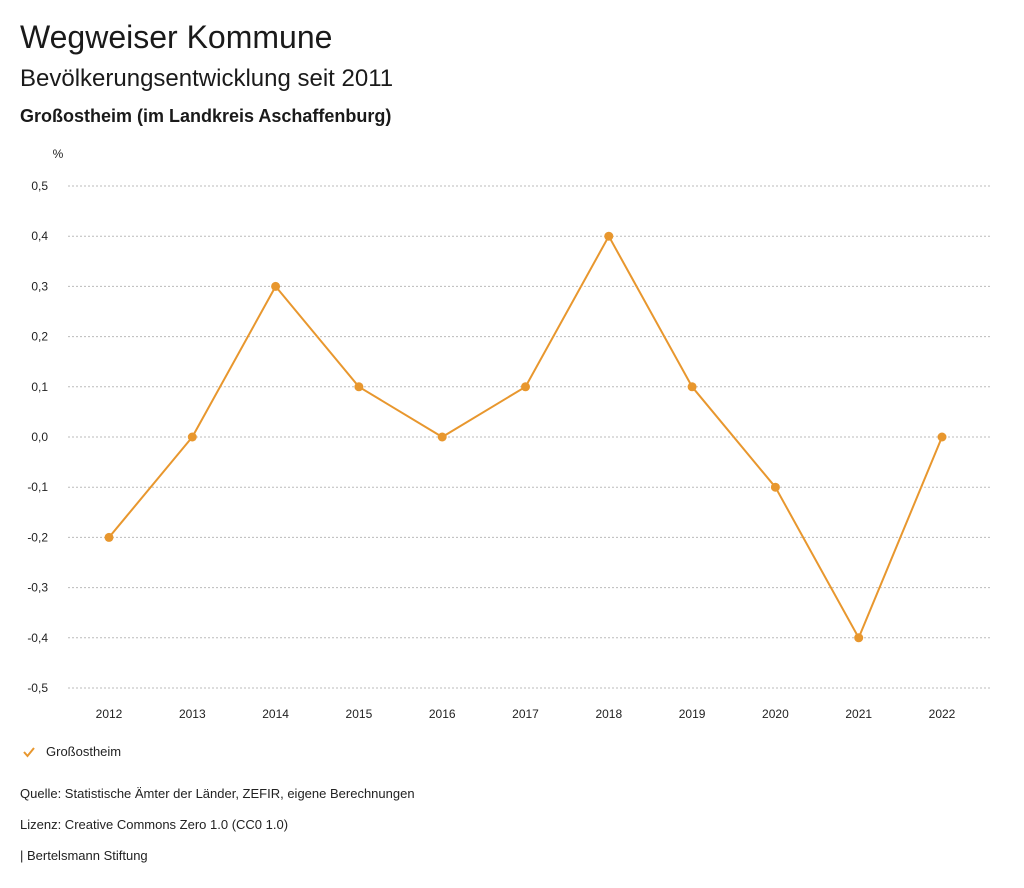  What do you see at coordinates (37, 588) in the screenshot?
I see `y-tick-label: -0,3` at bounding box center [37, 588].